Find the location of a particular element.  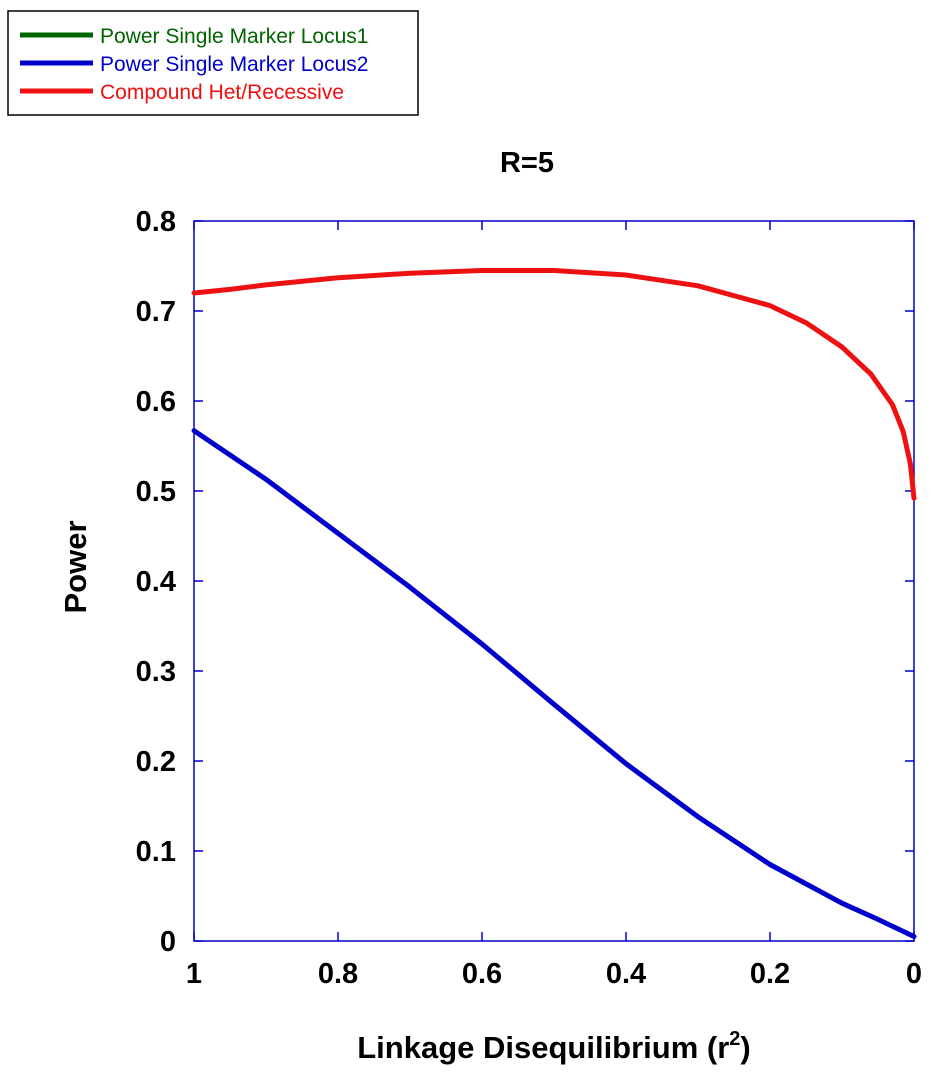

y-tick-label: 0.5 is located at coordinates (156, 492).